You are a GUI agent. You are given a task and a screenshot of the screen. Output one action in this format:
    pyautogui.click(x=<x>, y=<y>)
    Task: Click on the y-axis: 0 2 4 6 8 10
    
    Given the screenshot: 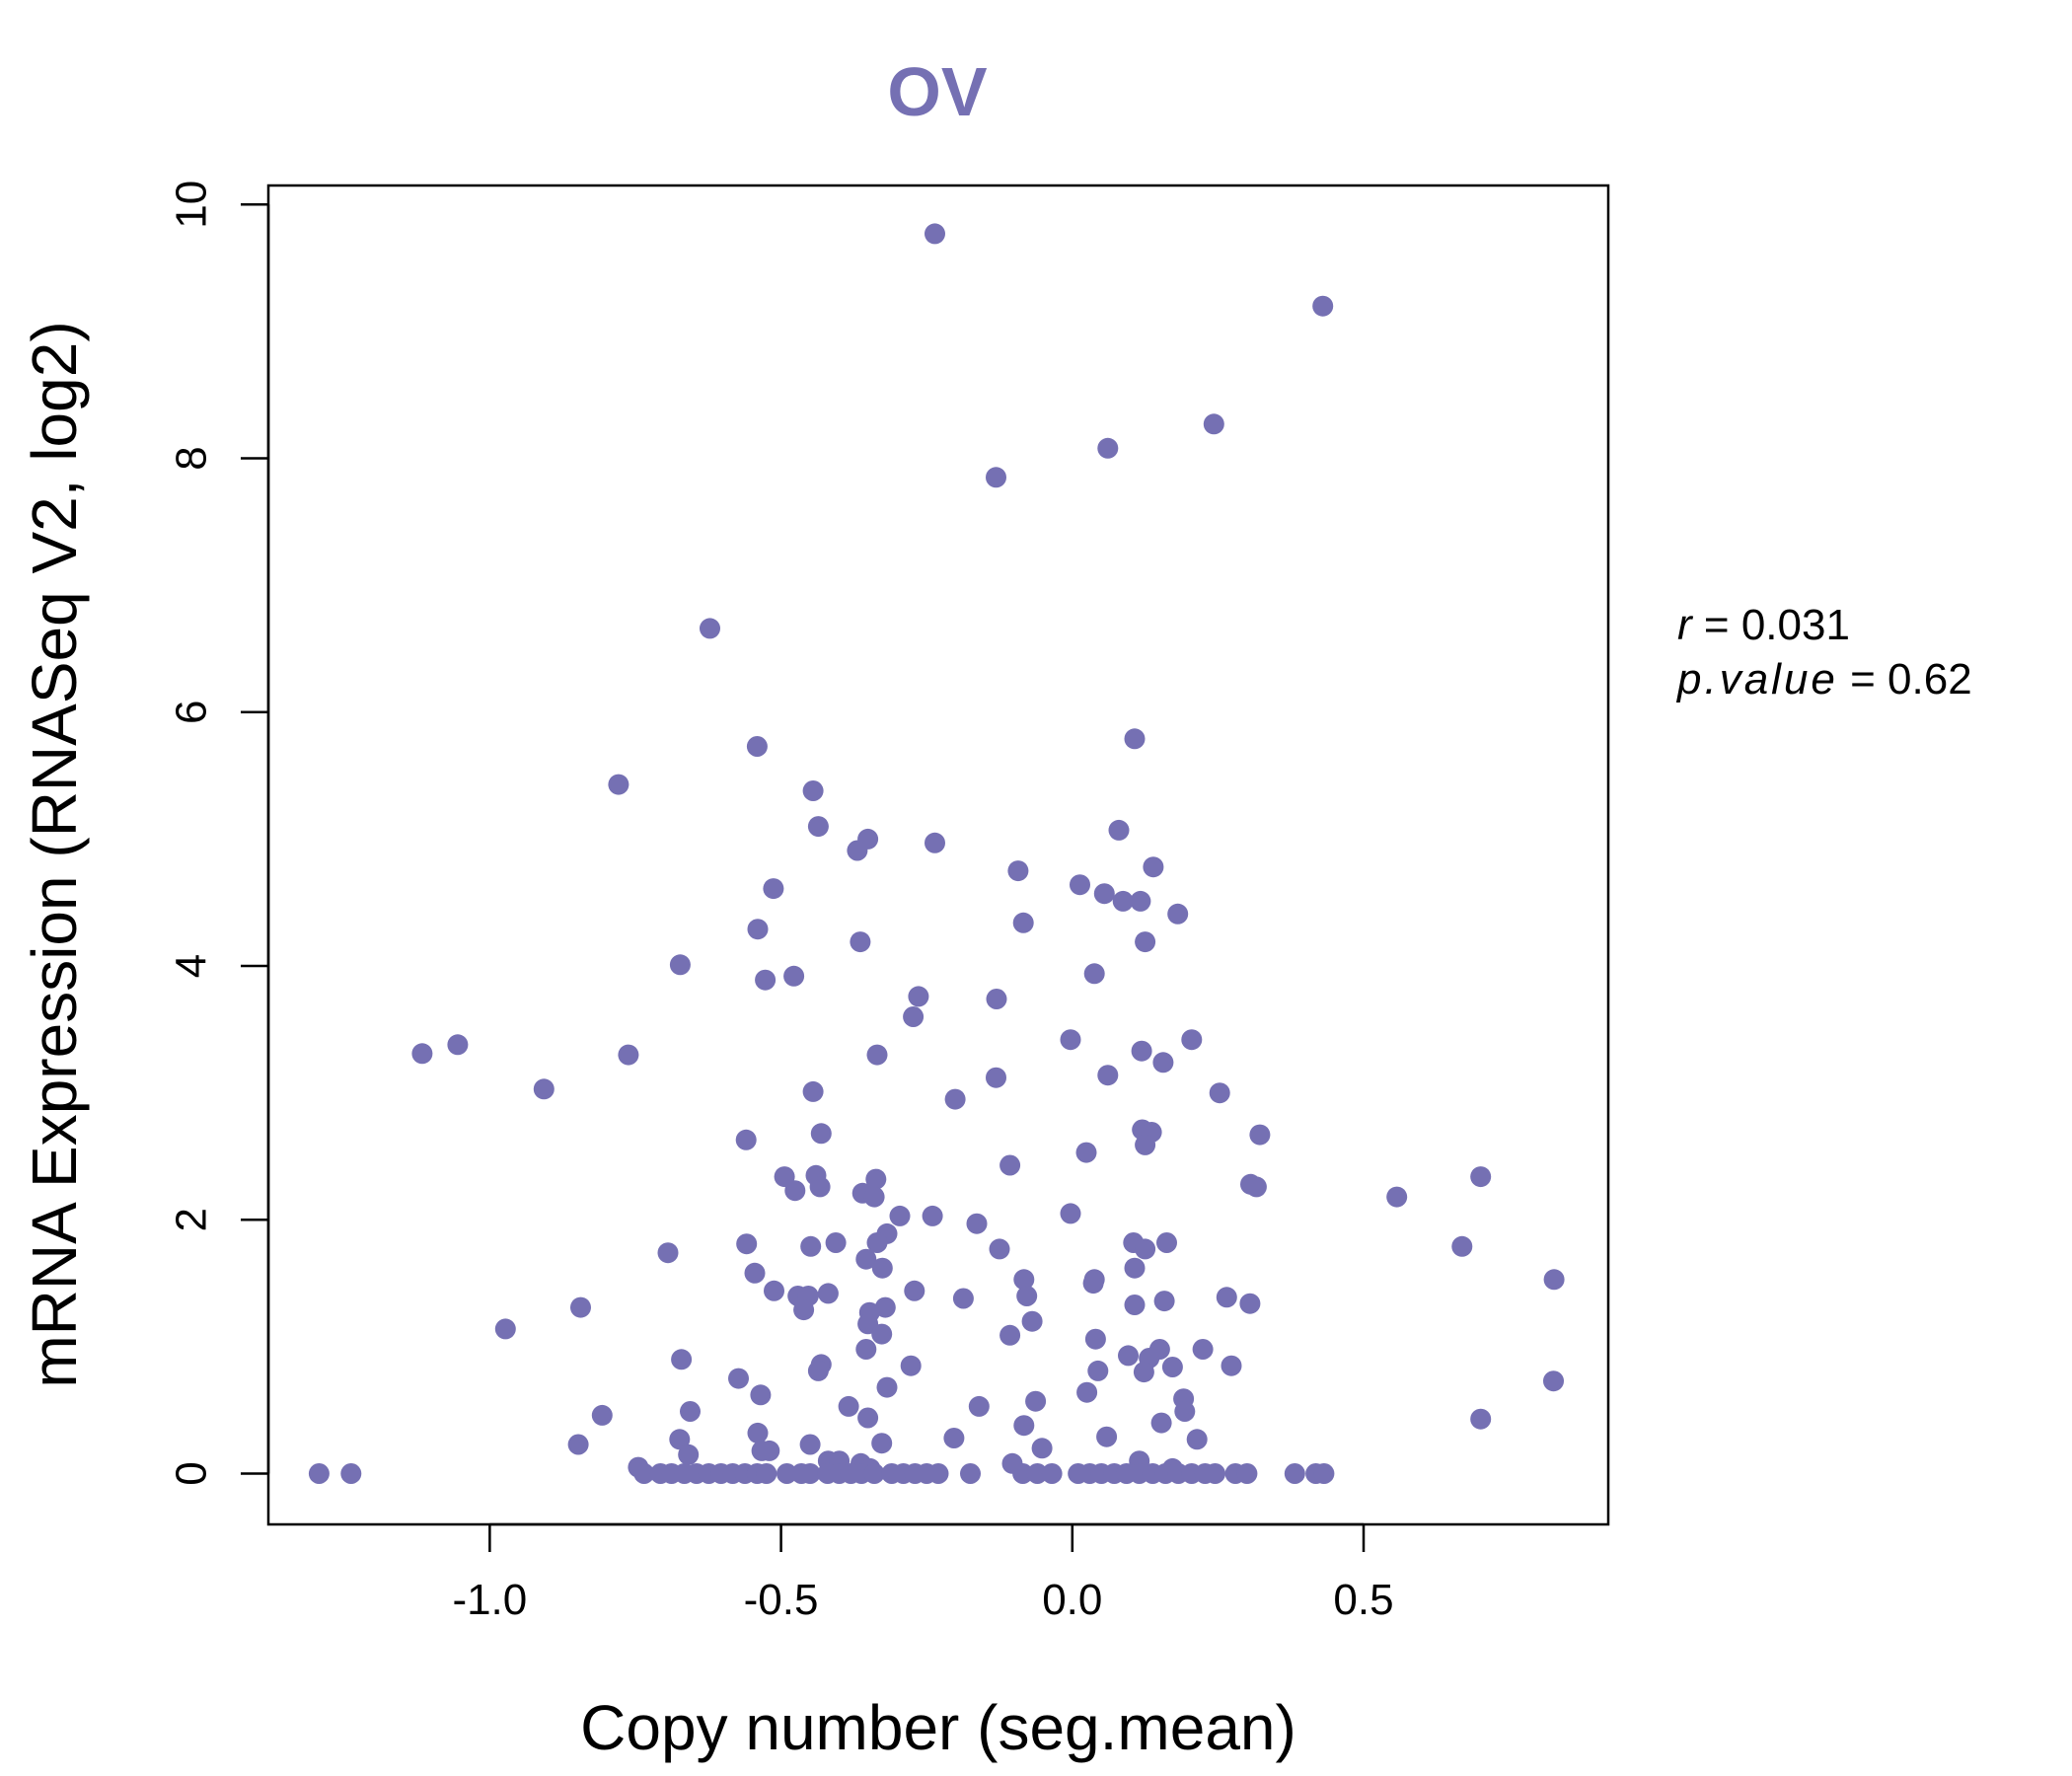 What is the action you would take?
    pyautogui.click(x=219, y=833)
    